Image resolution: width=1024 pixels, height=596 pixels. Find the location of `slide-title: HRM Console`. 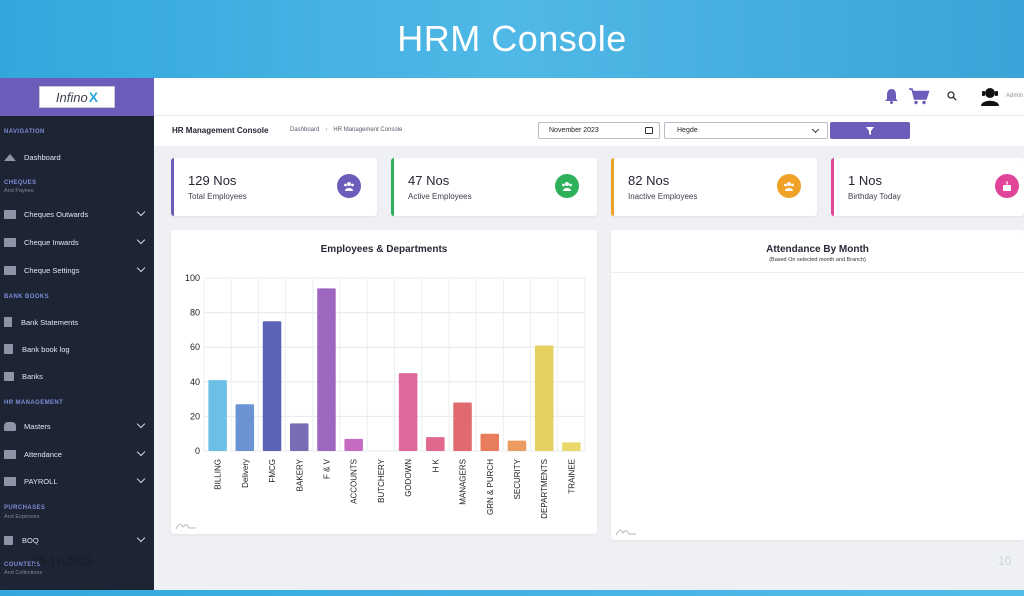

slide-title: HRM Console is located at coordinates (512, 38).